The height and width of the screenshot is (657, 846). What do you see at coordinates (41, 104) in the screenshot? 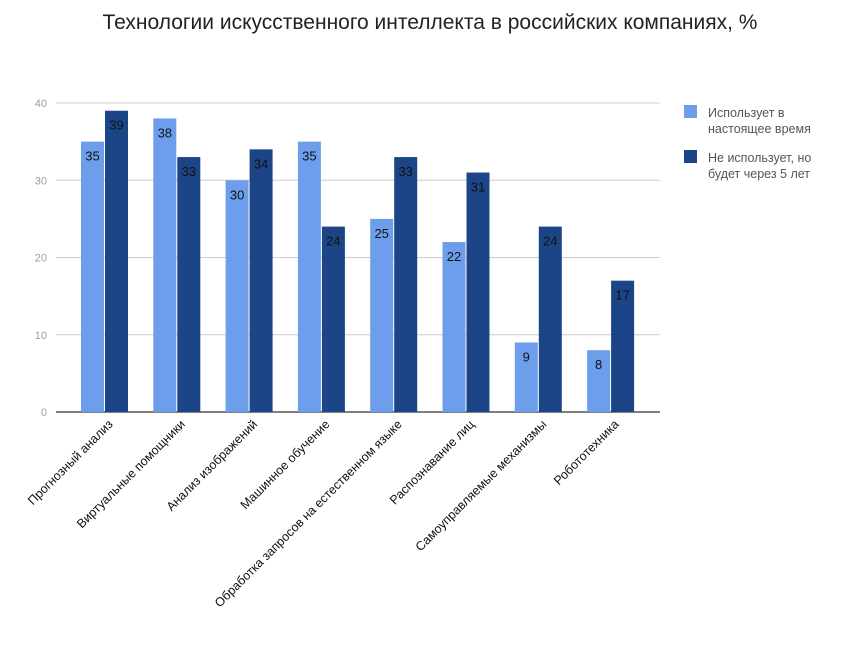
I see `y-tick-label: 40` at bounding box center [41, 104].